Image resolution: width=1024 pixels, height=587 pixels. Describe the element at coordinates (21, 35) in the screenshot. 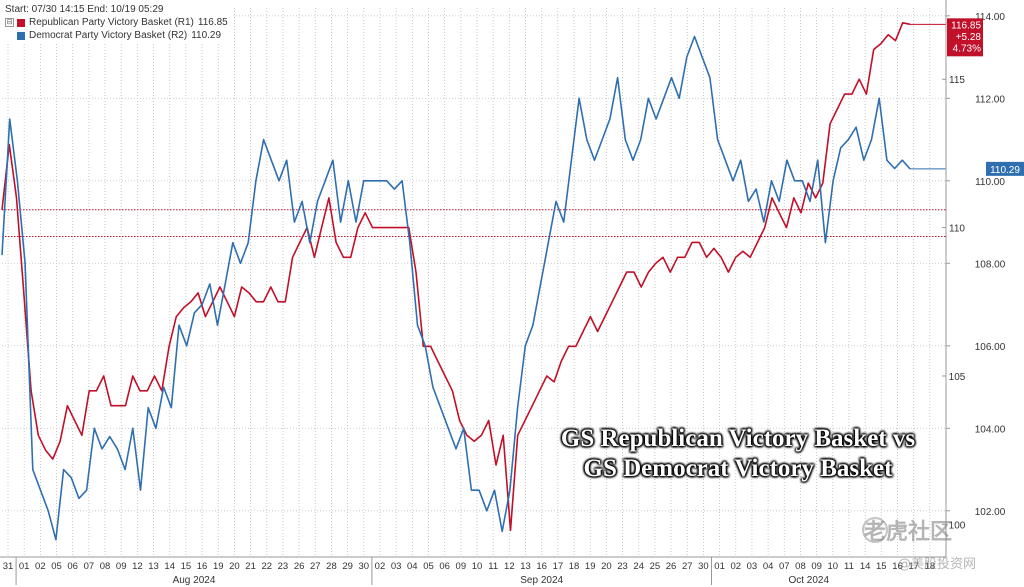

I see `democrat-swatch` at that location.